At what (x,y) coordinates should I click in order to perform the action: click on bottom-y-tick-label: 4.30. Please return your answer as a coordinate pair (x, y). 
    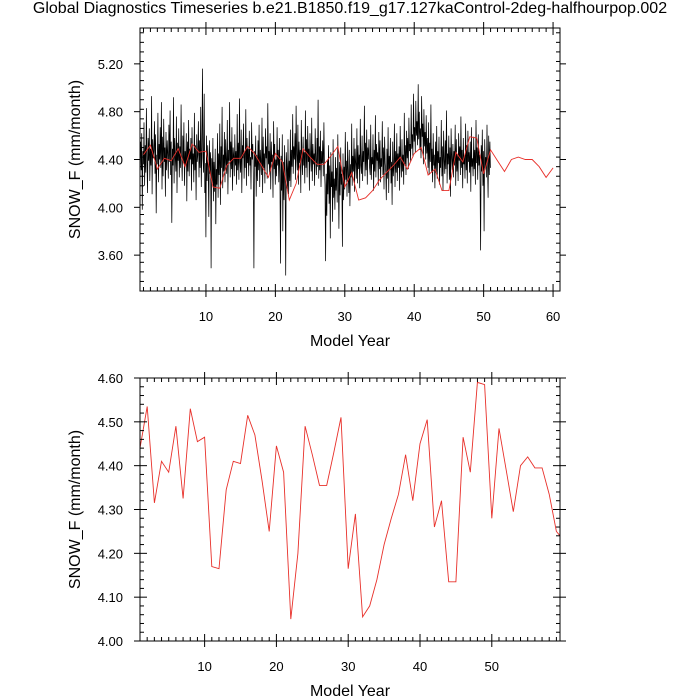
    Looking at the image, I should click on (110, 510).